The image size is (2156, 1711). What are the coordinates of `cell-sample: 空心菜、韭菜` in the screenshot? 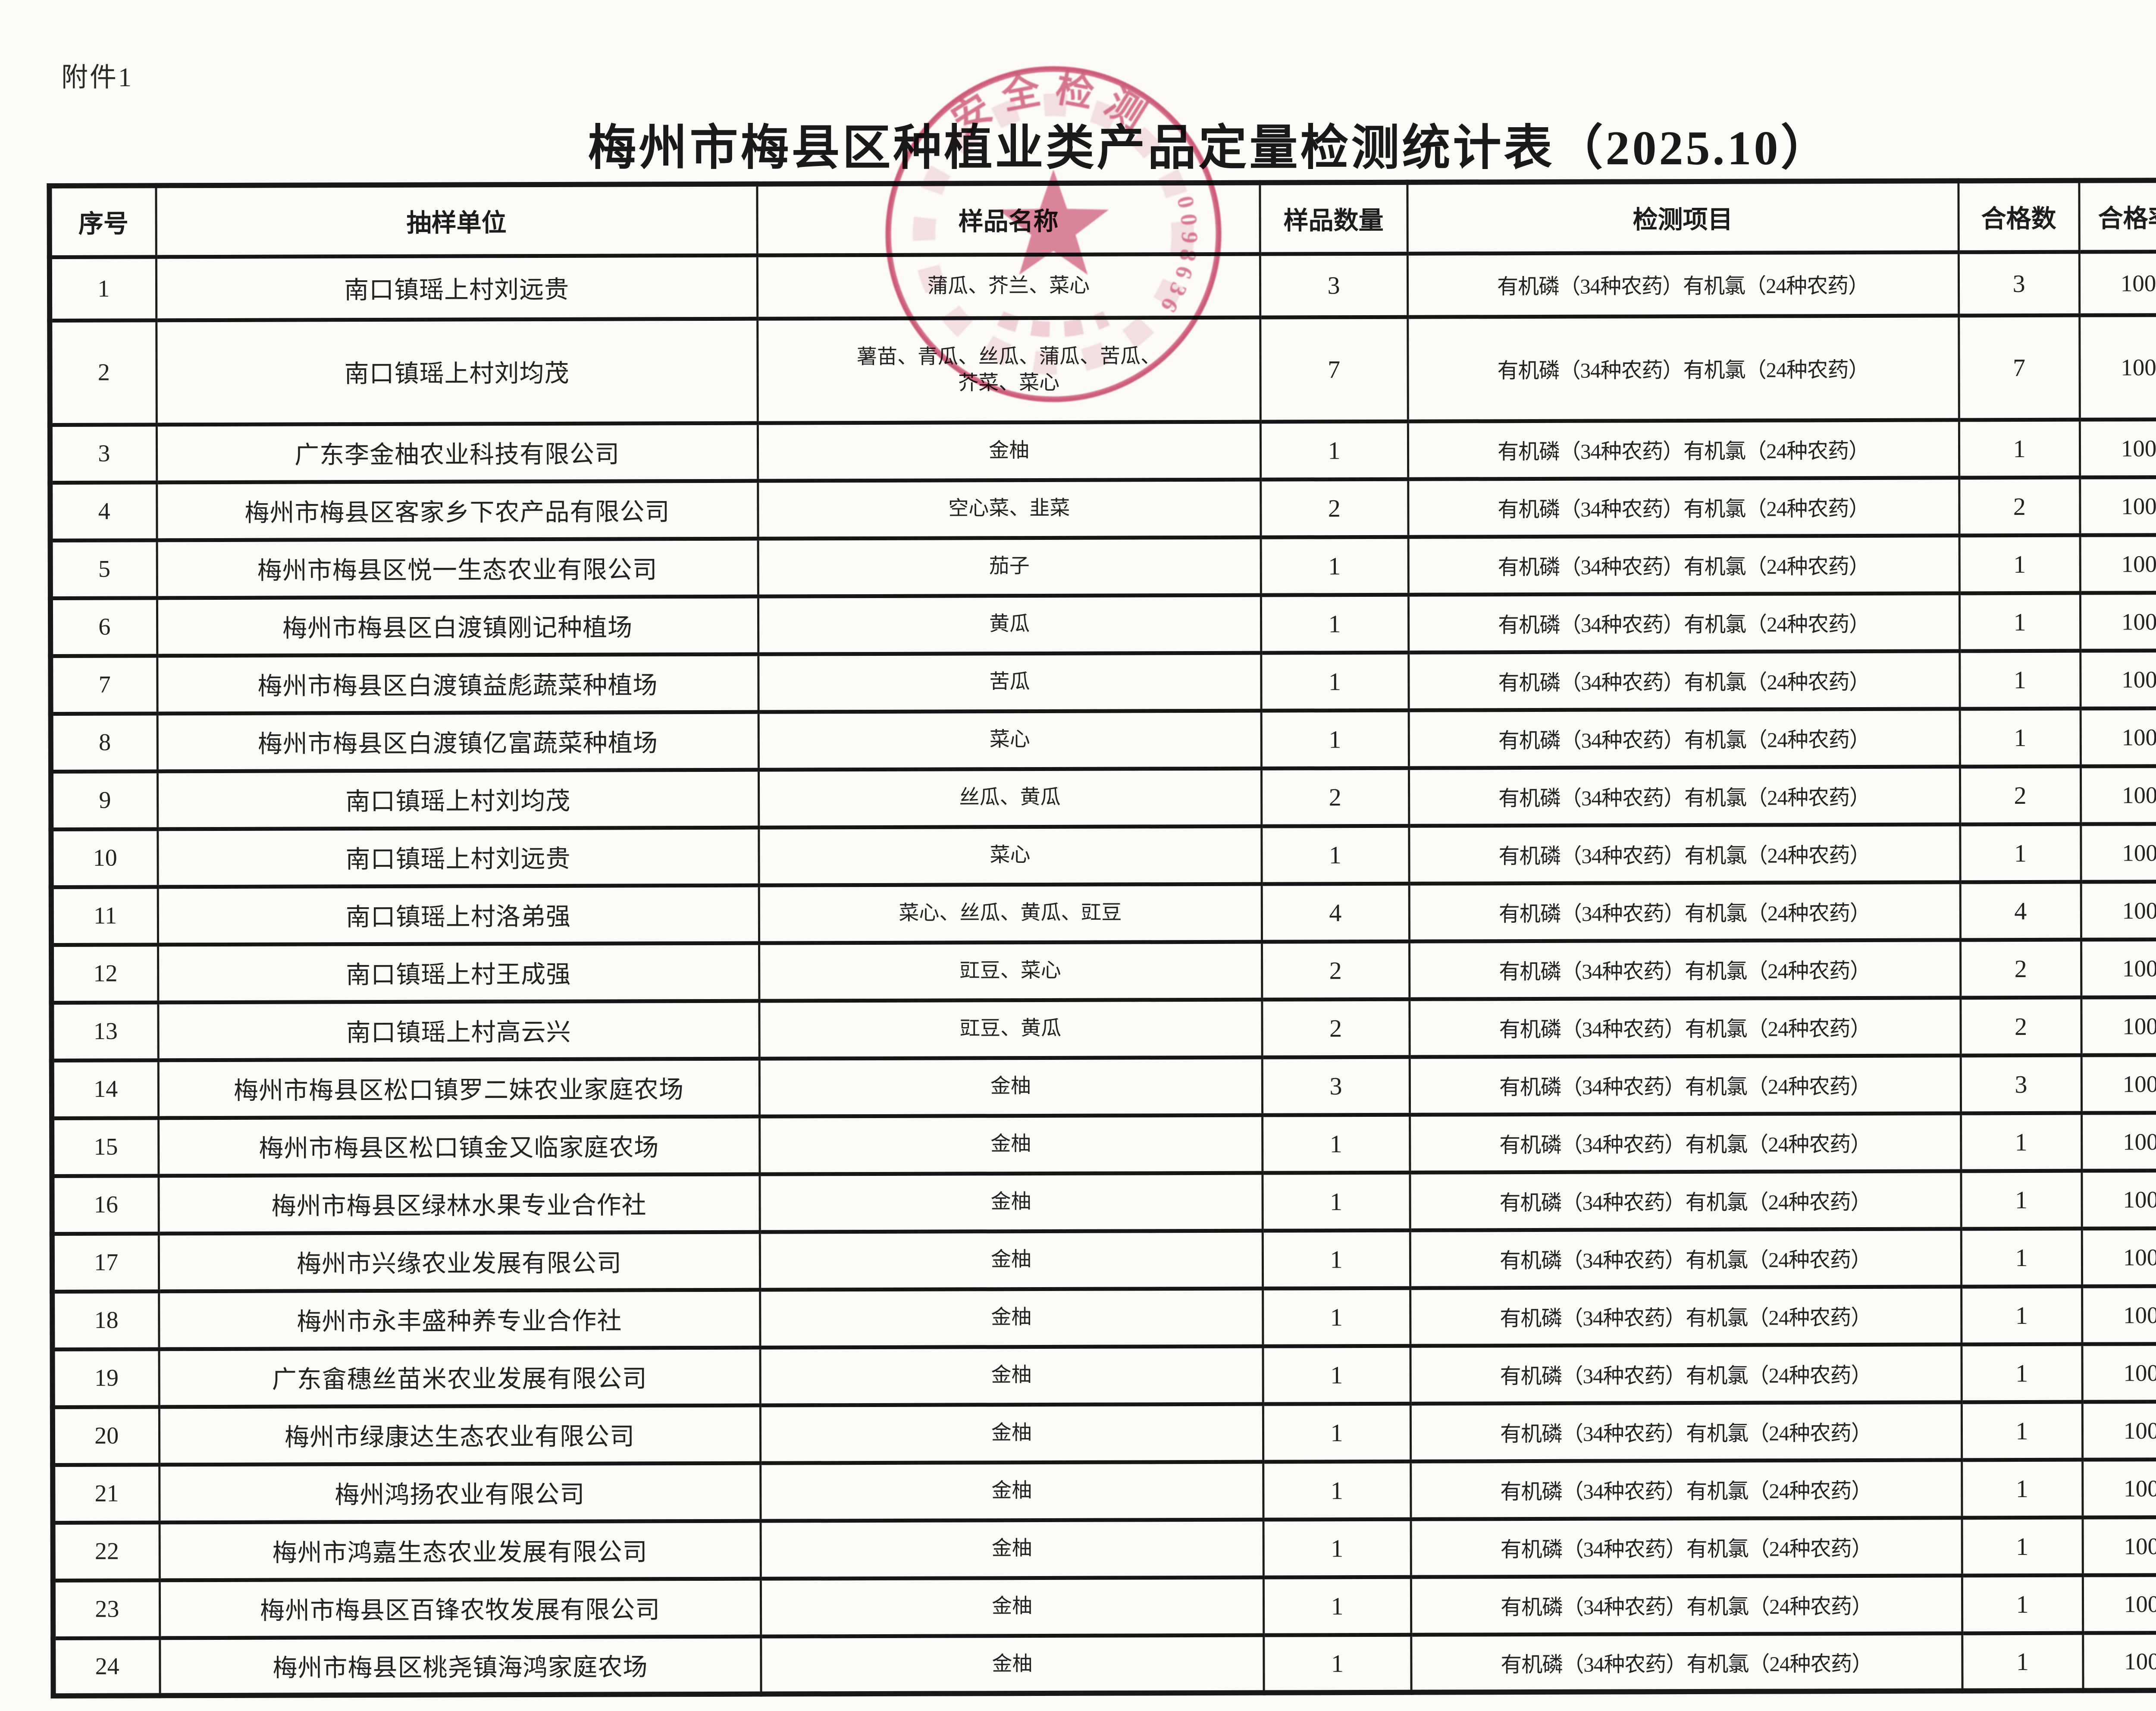 It's located at (1009, 509).